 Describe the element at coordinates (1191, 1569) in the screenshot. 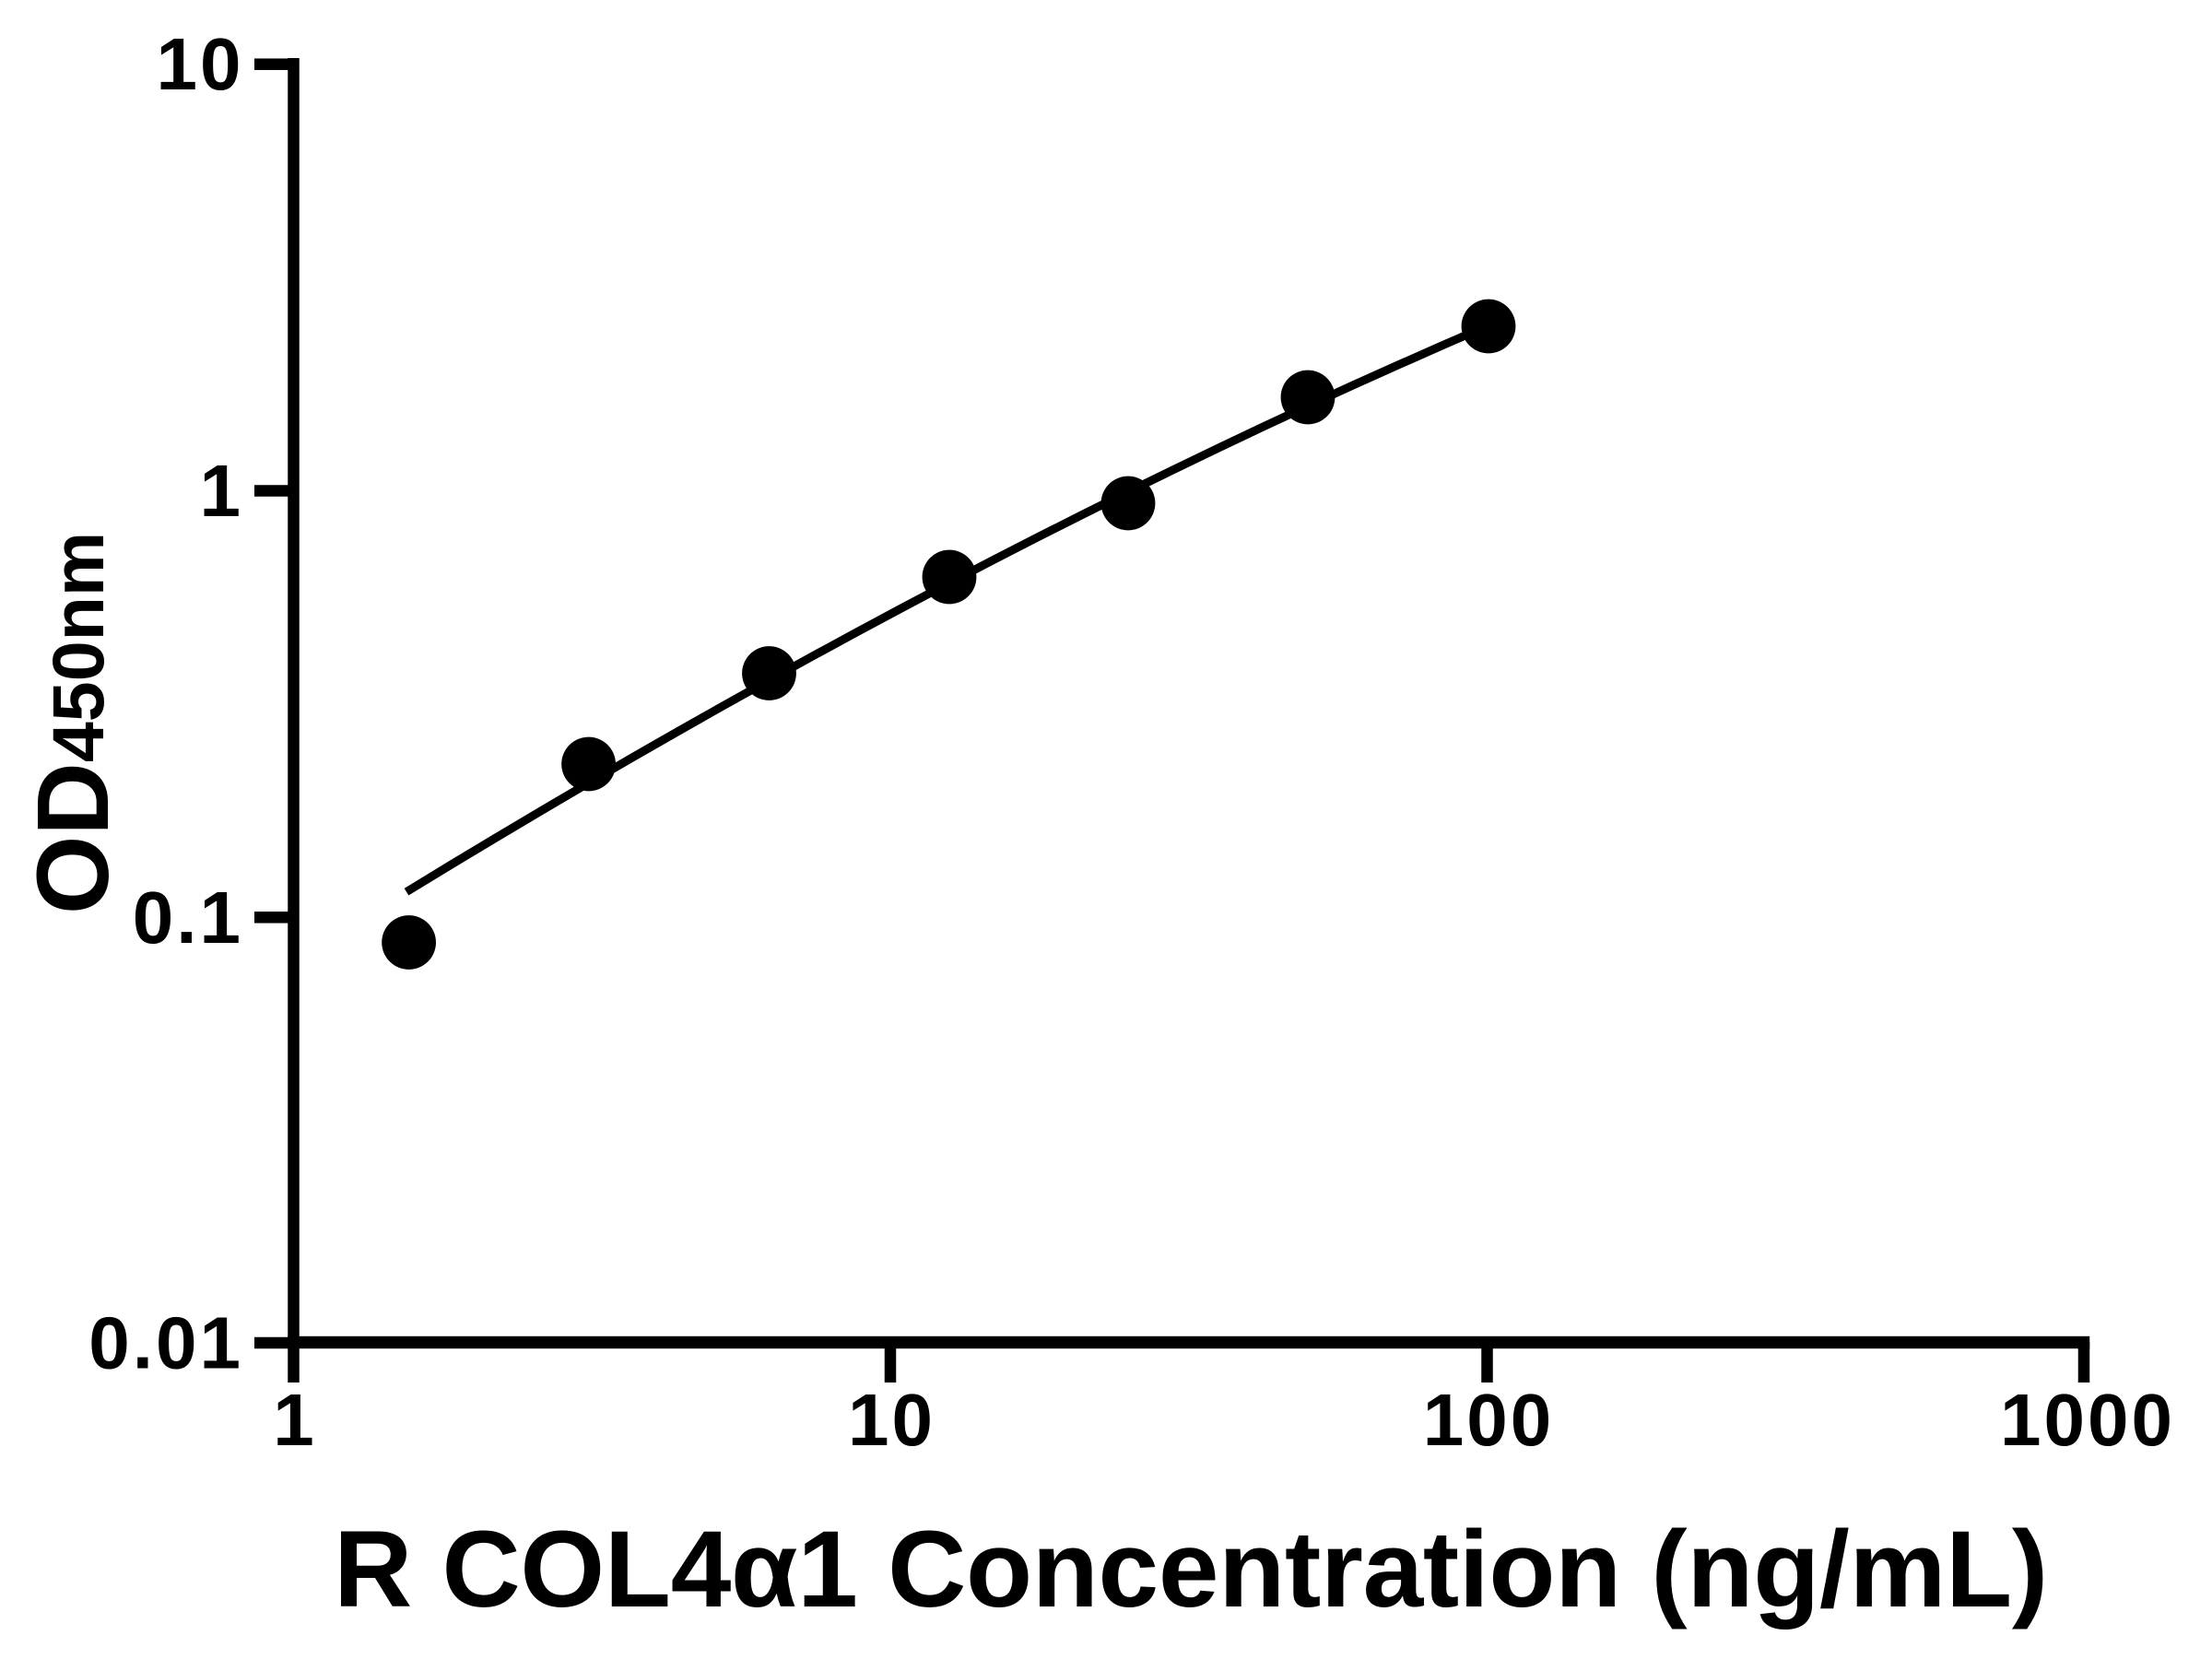

I see `svg-text: R COL4α1 Concentration (ng/mL)` at that location.